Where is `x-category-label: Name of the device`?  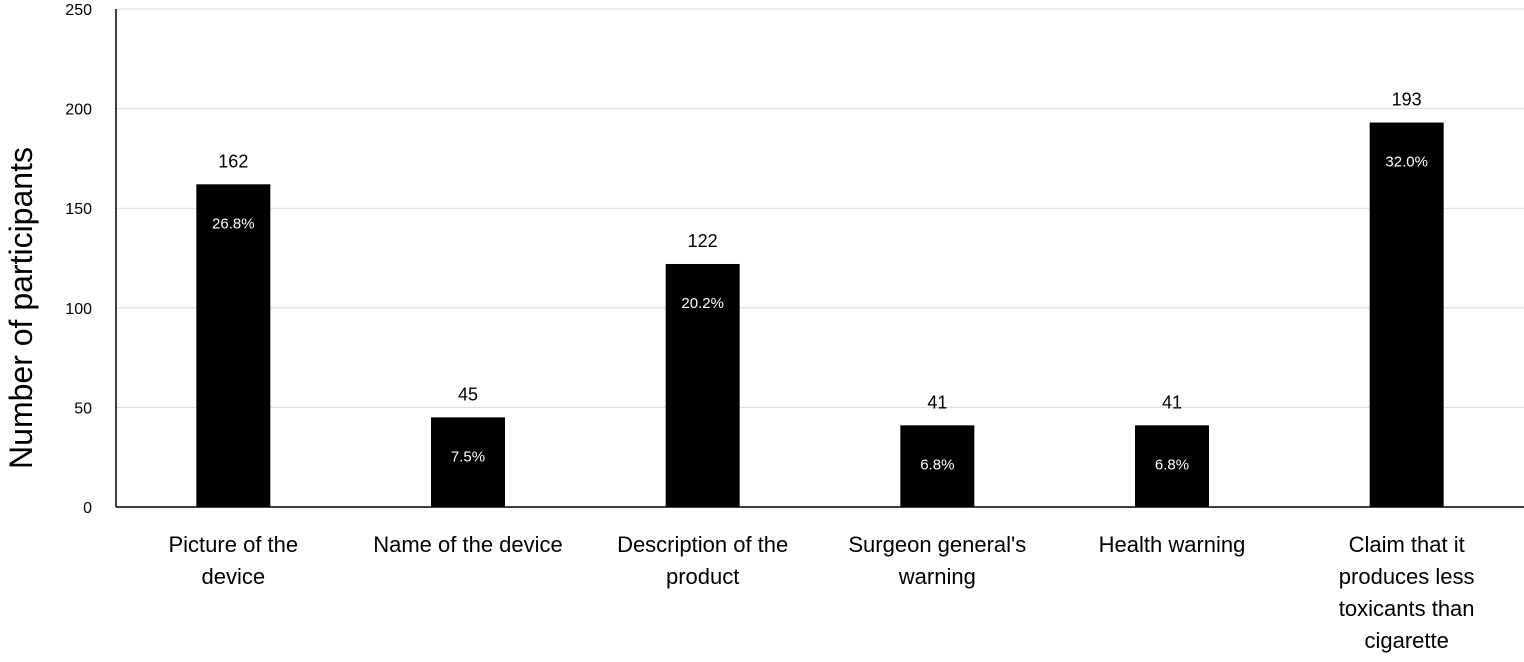
x-category-label: Name of the device is located at coordinates (468, 544).